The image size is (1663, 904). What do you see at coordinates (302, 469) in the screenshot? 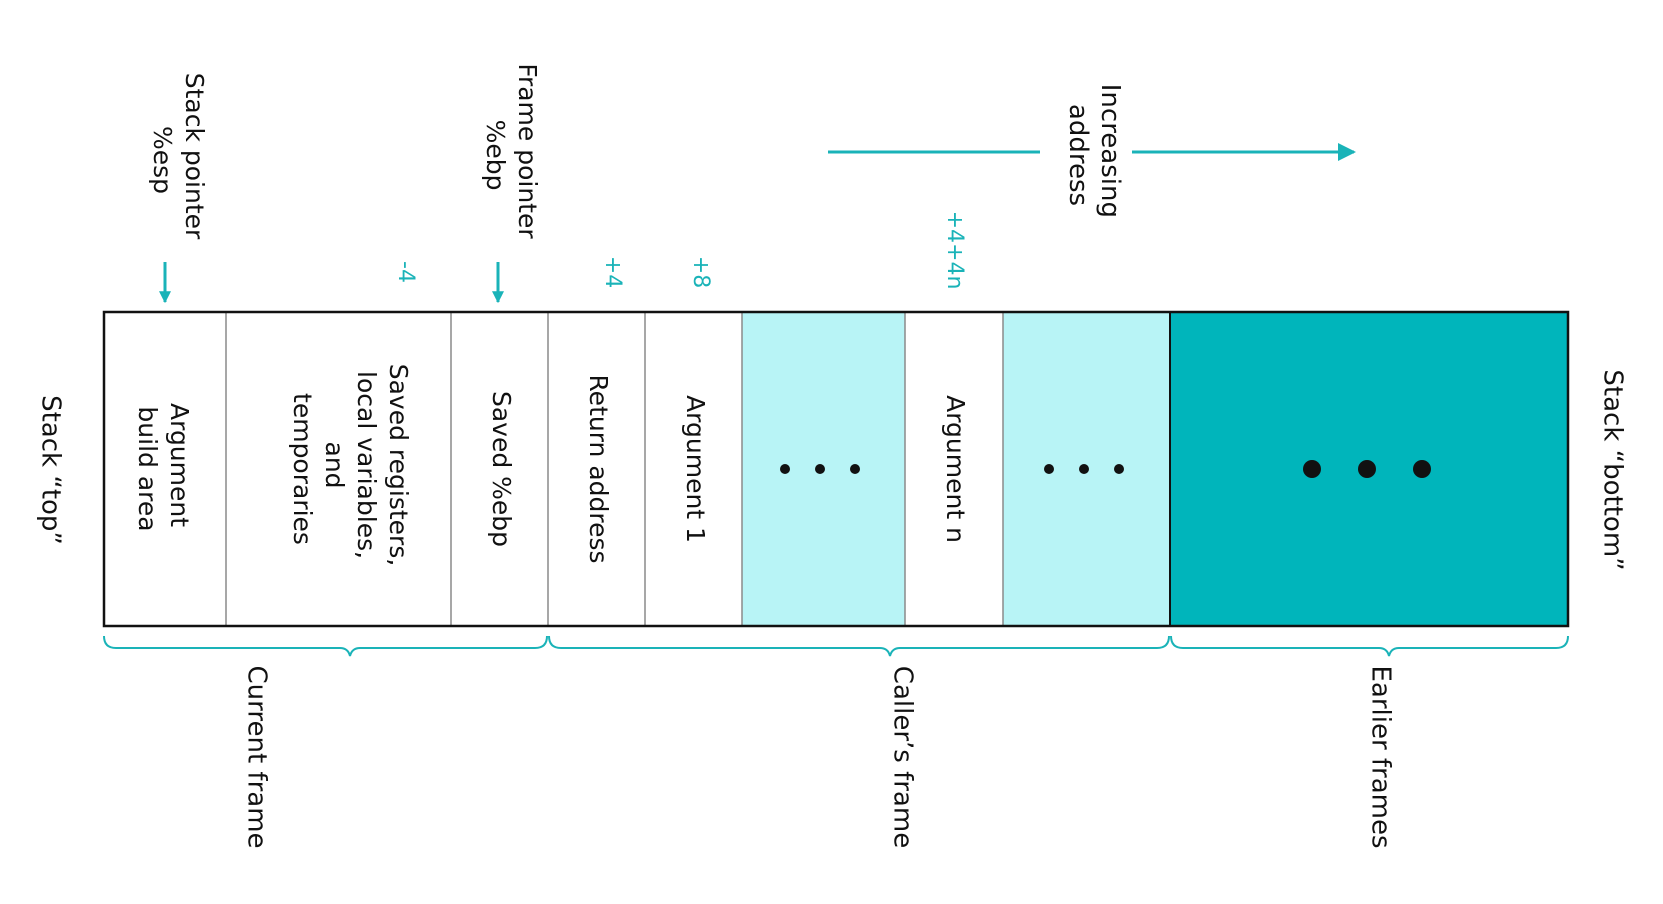
I see `saved-registers-line4: temporaries` at bounding box center [302, 469].